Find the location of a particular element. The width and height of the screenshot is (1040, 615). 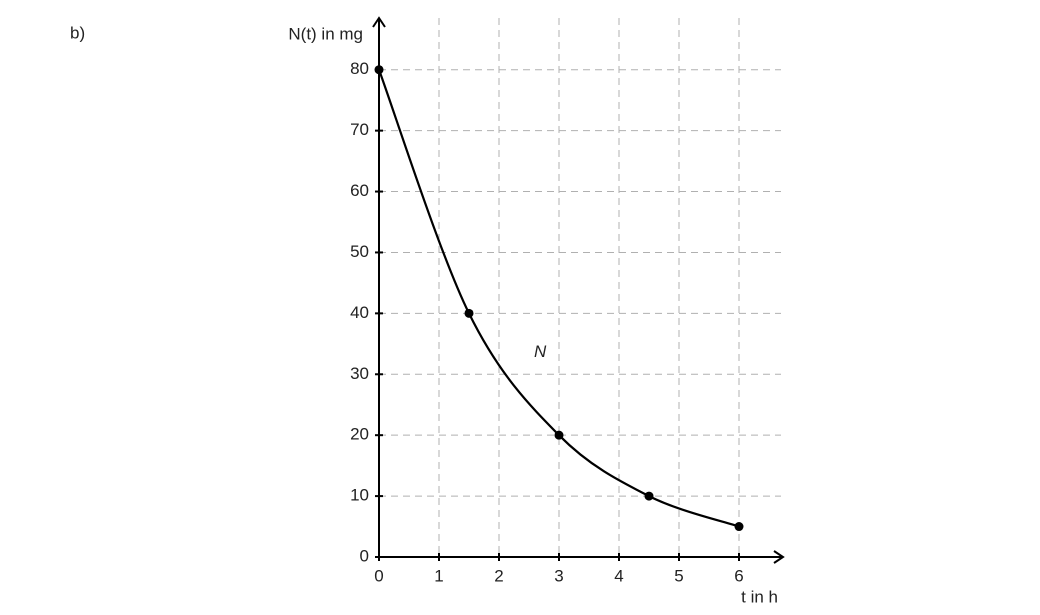

x-axis-arrow is located at coordinates (779, 557).